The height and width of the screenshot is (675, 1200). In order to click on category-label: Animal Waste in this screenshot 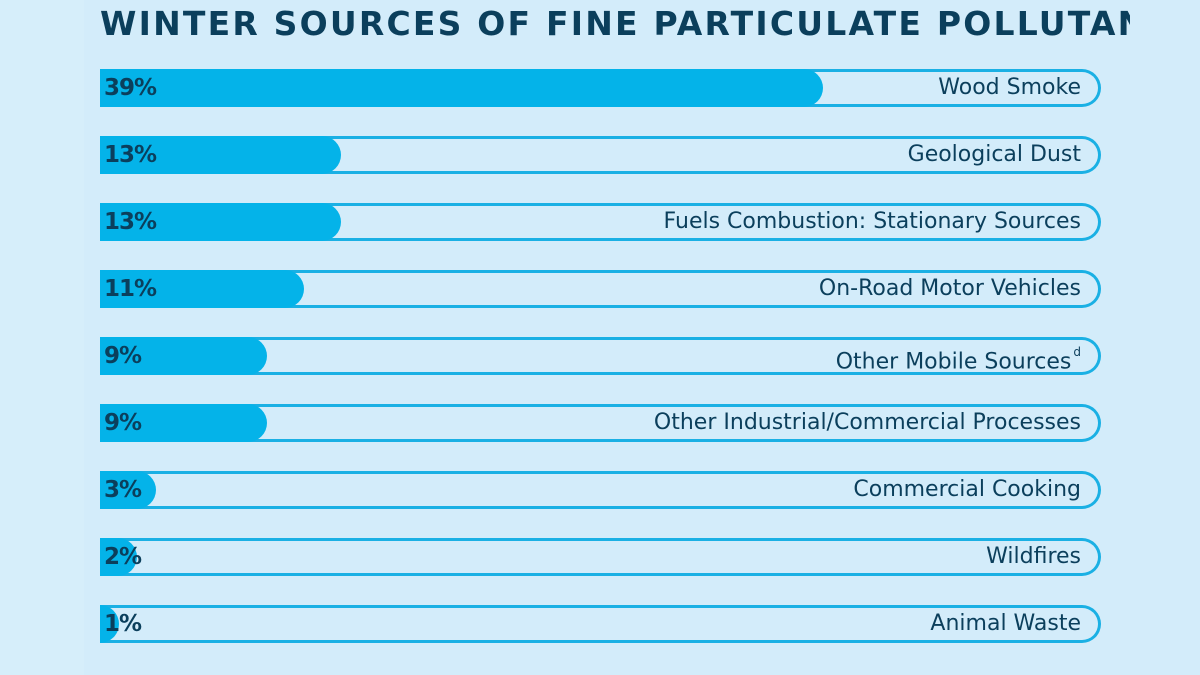, I will do `click(1005, 624)`.